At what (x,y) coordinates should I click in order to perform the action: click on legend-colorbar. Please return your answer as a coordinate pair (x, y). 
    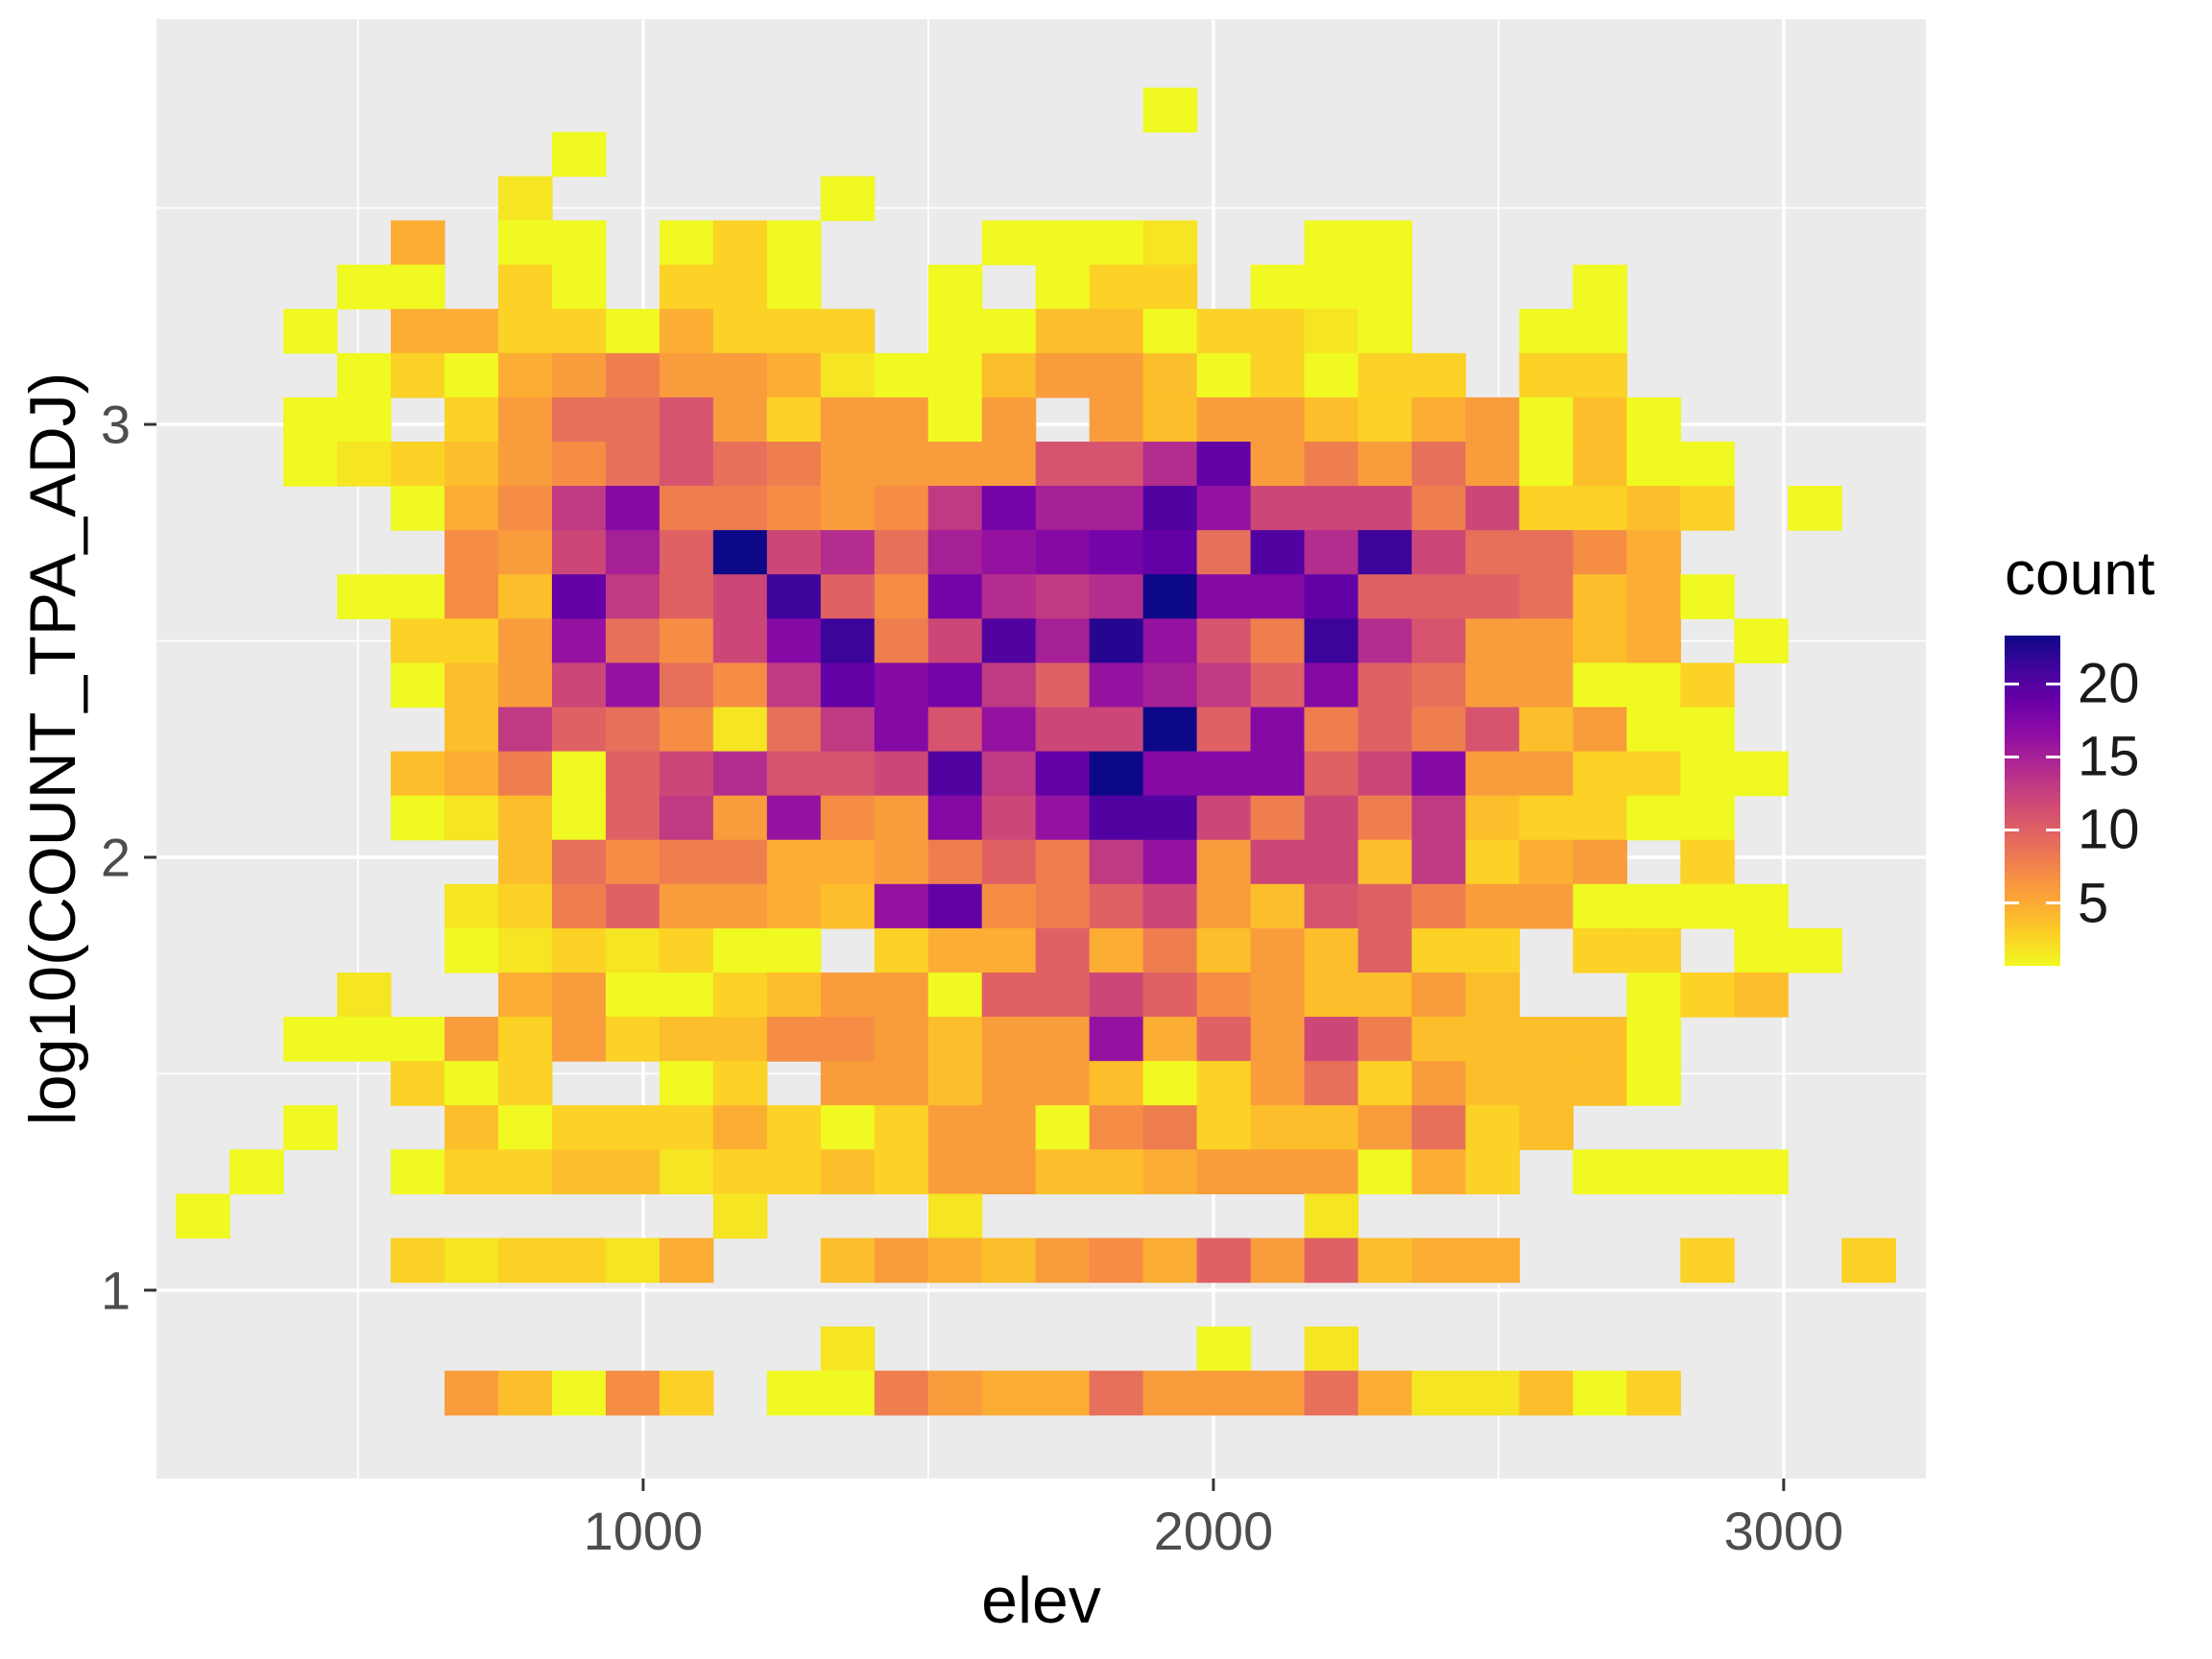
    Looking at the image, I should click on (2032, 801).